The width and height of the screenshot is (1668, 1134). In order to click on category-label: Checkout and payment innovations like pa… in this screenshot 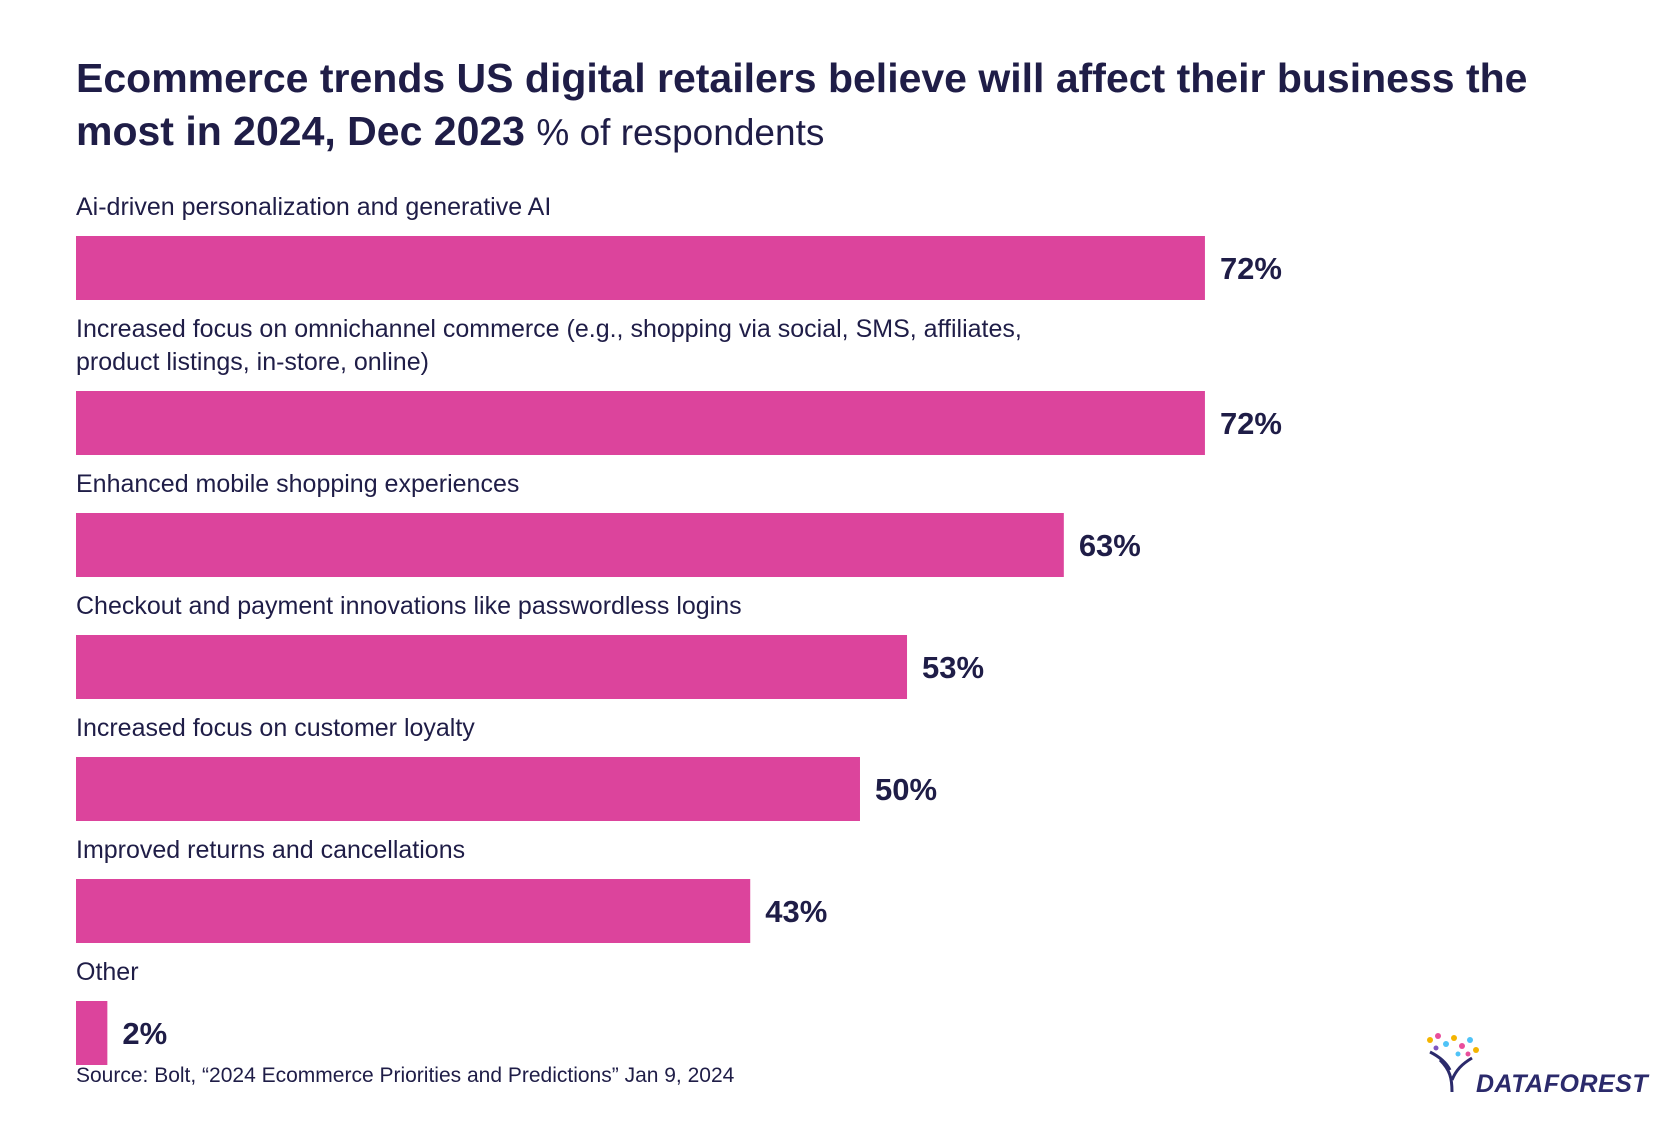, I will do `click(409, 606)`.